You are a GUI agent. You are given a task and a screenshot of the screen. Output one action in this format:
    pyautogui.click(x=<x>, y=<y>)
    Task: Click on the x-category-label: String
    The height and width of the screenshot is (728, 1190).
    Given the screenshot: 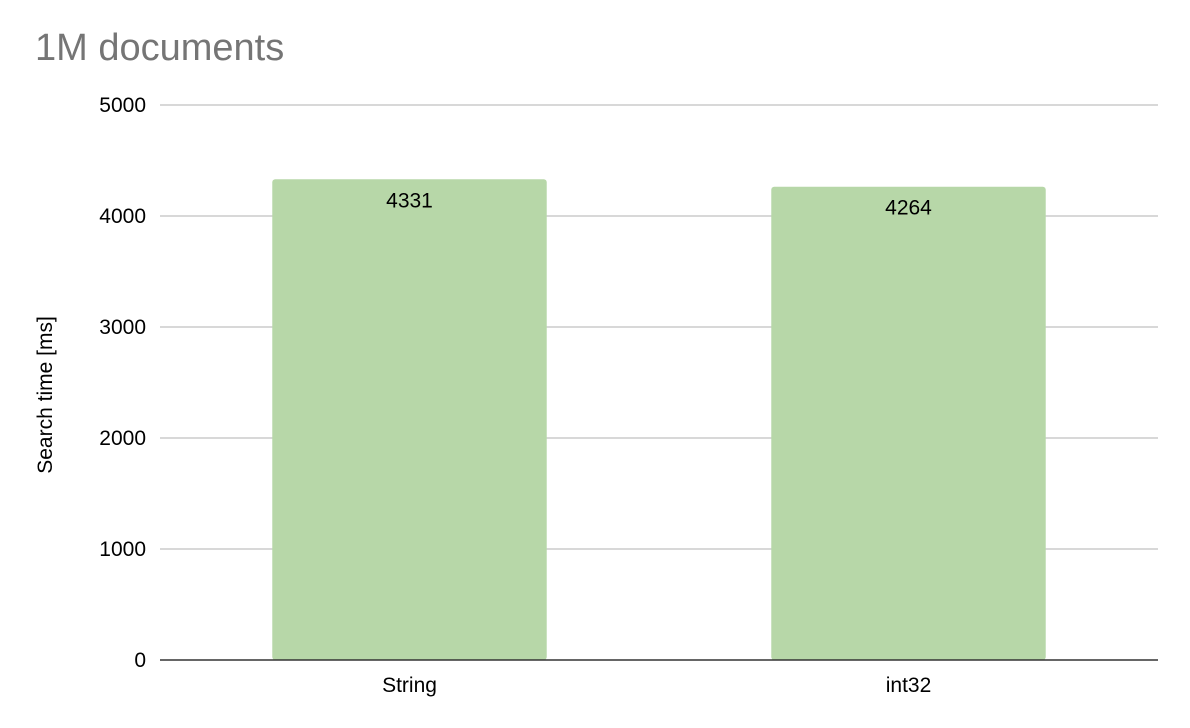 What is the action you would take?
    pyautogui.click(x=409, y=685)
    